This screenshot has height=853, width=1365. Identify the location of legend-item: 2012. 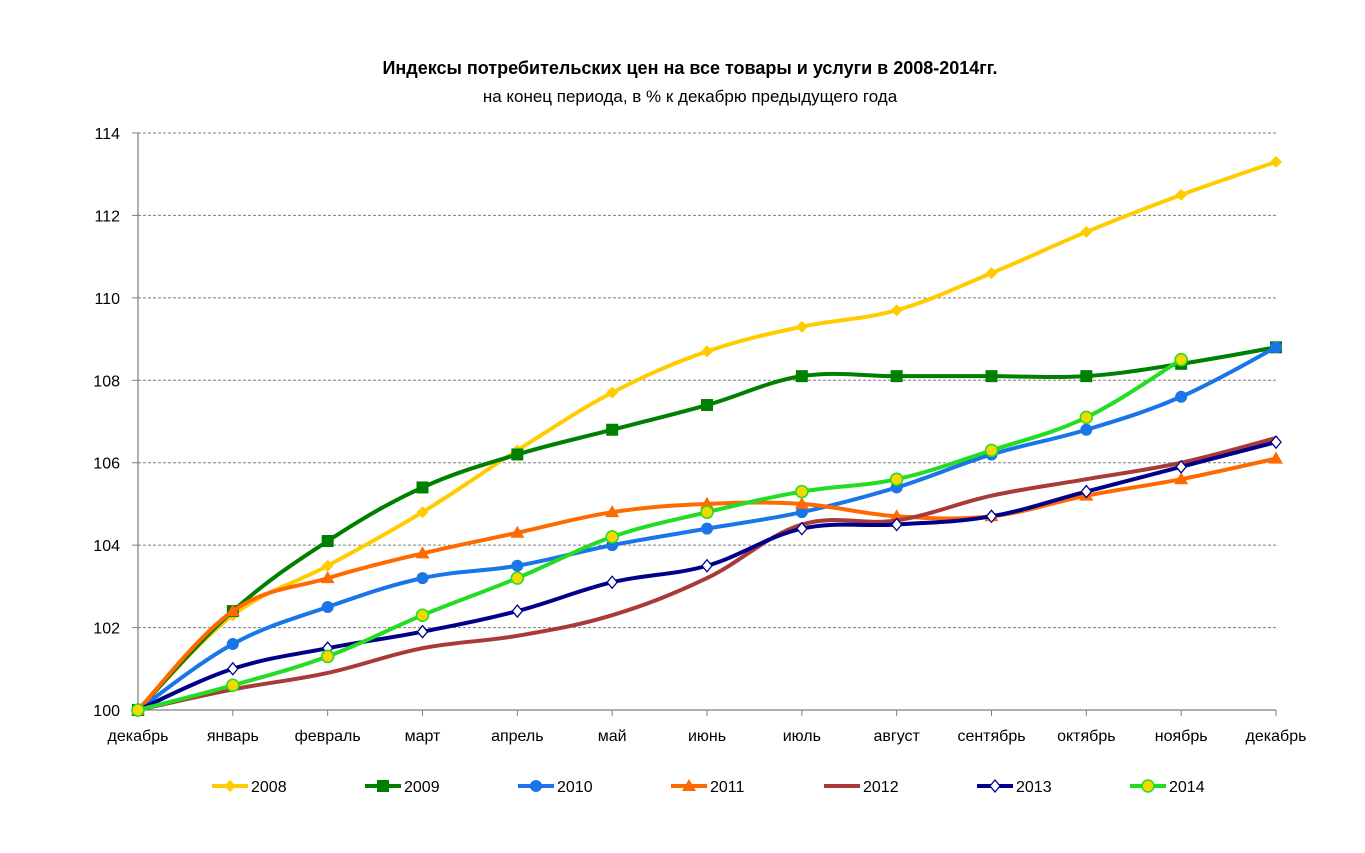
(861, 787).